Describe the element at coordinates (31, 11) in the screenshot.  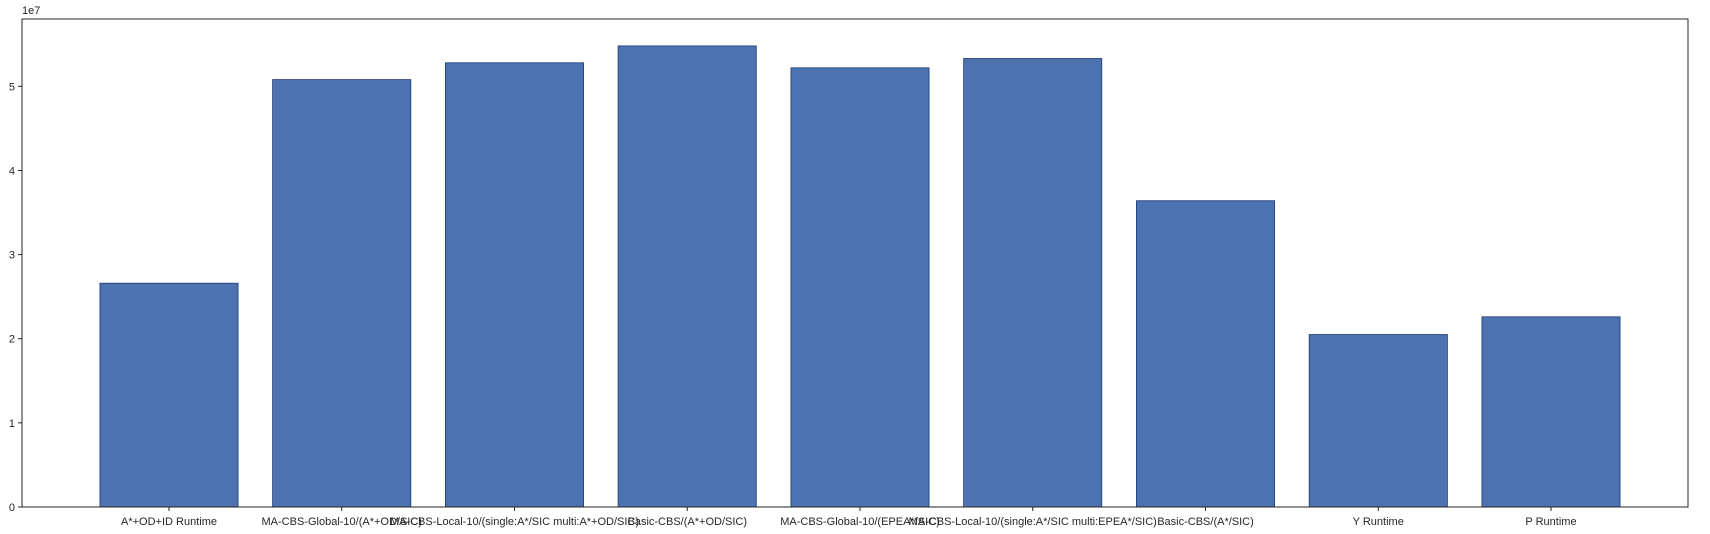
I see `y-axis-offset-label: 1e7` at that location.